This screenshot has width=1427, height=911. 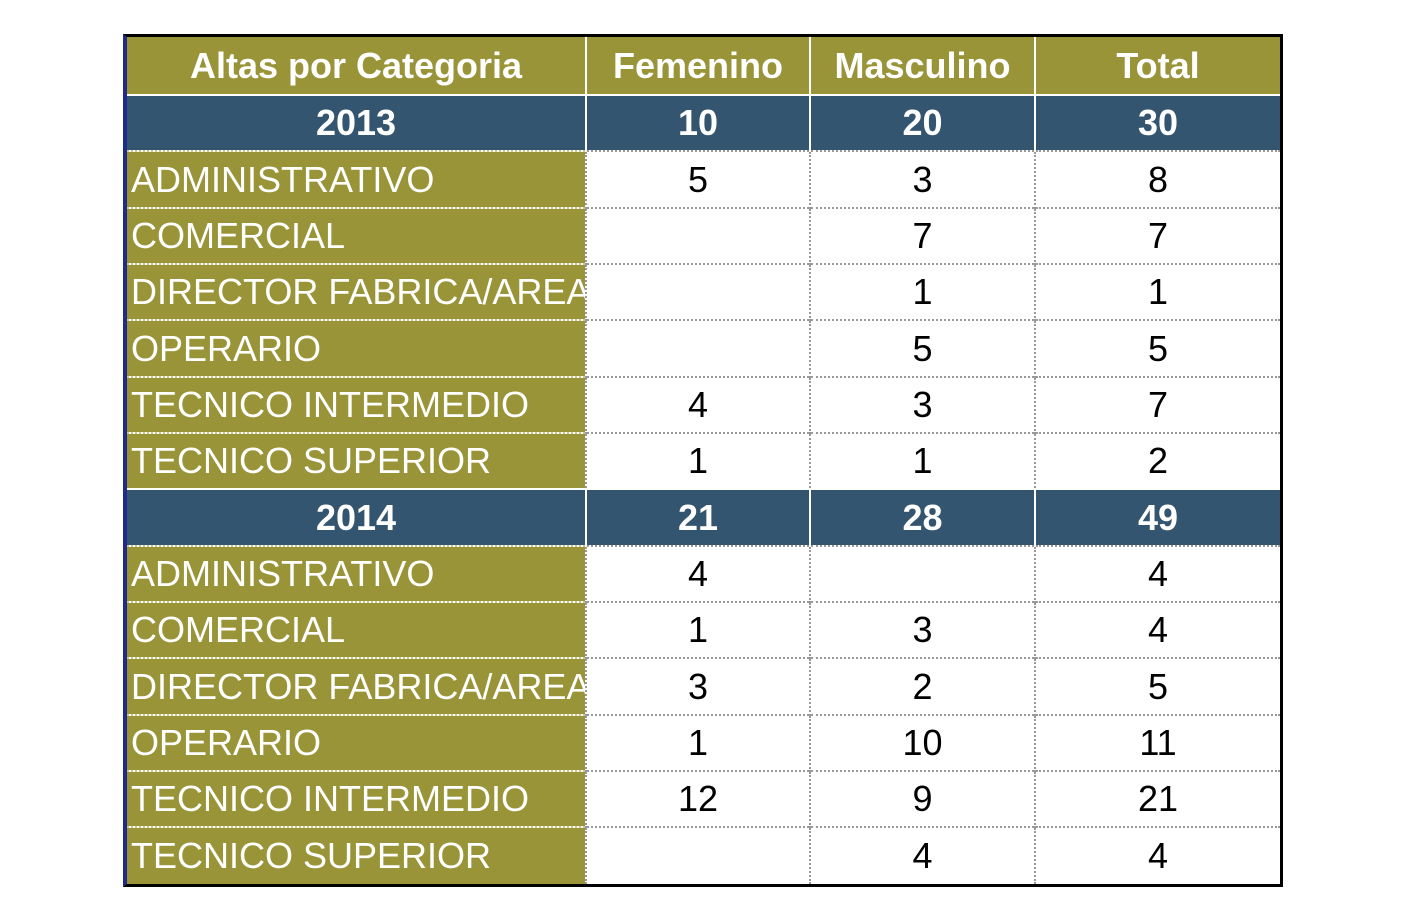 I want to click on year-row: 2013 10 20 30, so click(x=703, y=122).